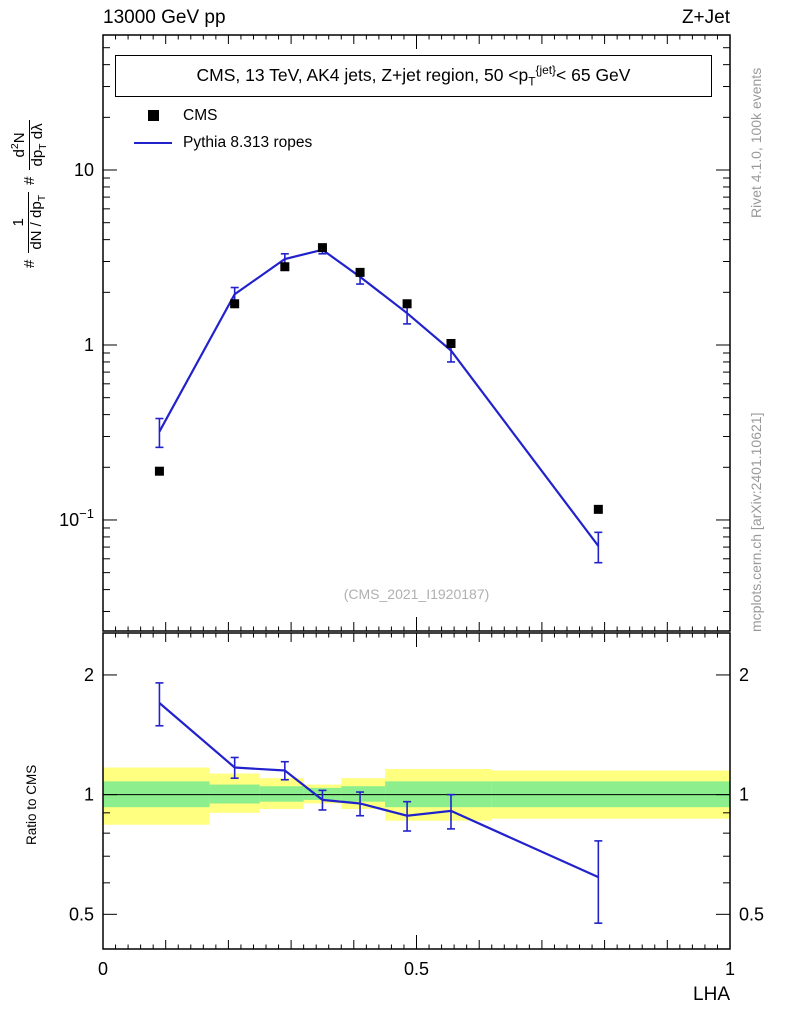 The image size is (786, 1024). Describe the element at coordinates (76, 518) in the screenshot. I see `main-y-tick-label: 10−1` at that location.